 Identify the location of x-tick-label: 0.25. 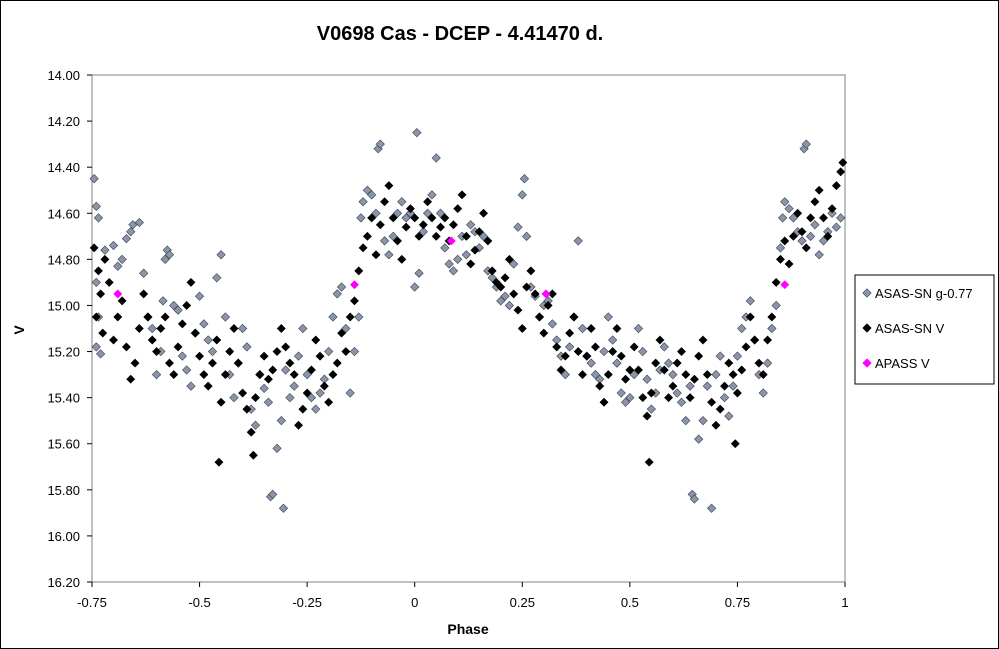
(522, 602).